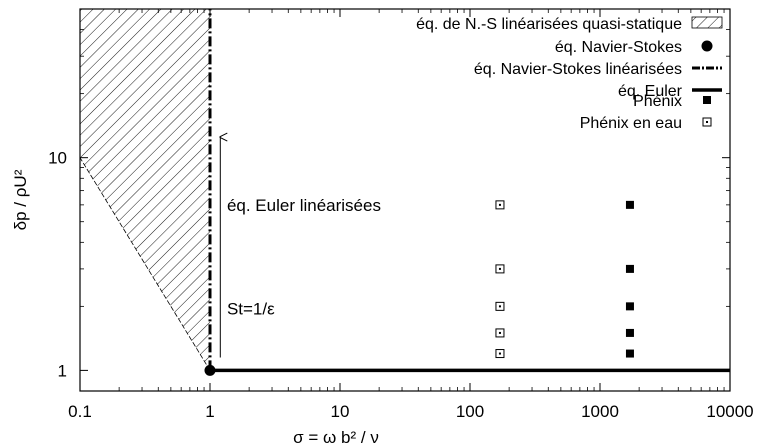 The image size is (762, 448). Describe the element at coordinates (304, 205) in the screenshot. I see `annotation-euler-linearized: éq. Euler linéarisées` at that location.